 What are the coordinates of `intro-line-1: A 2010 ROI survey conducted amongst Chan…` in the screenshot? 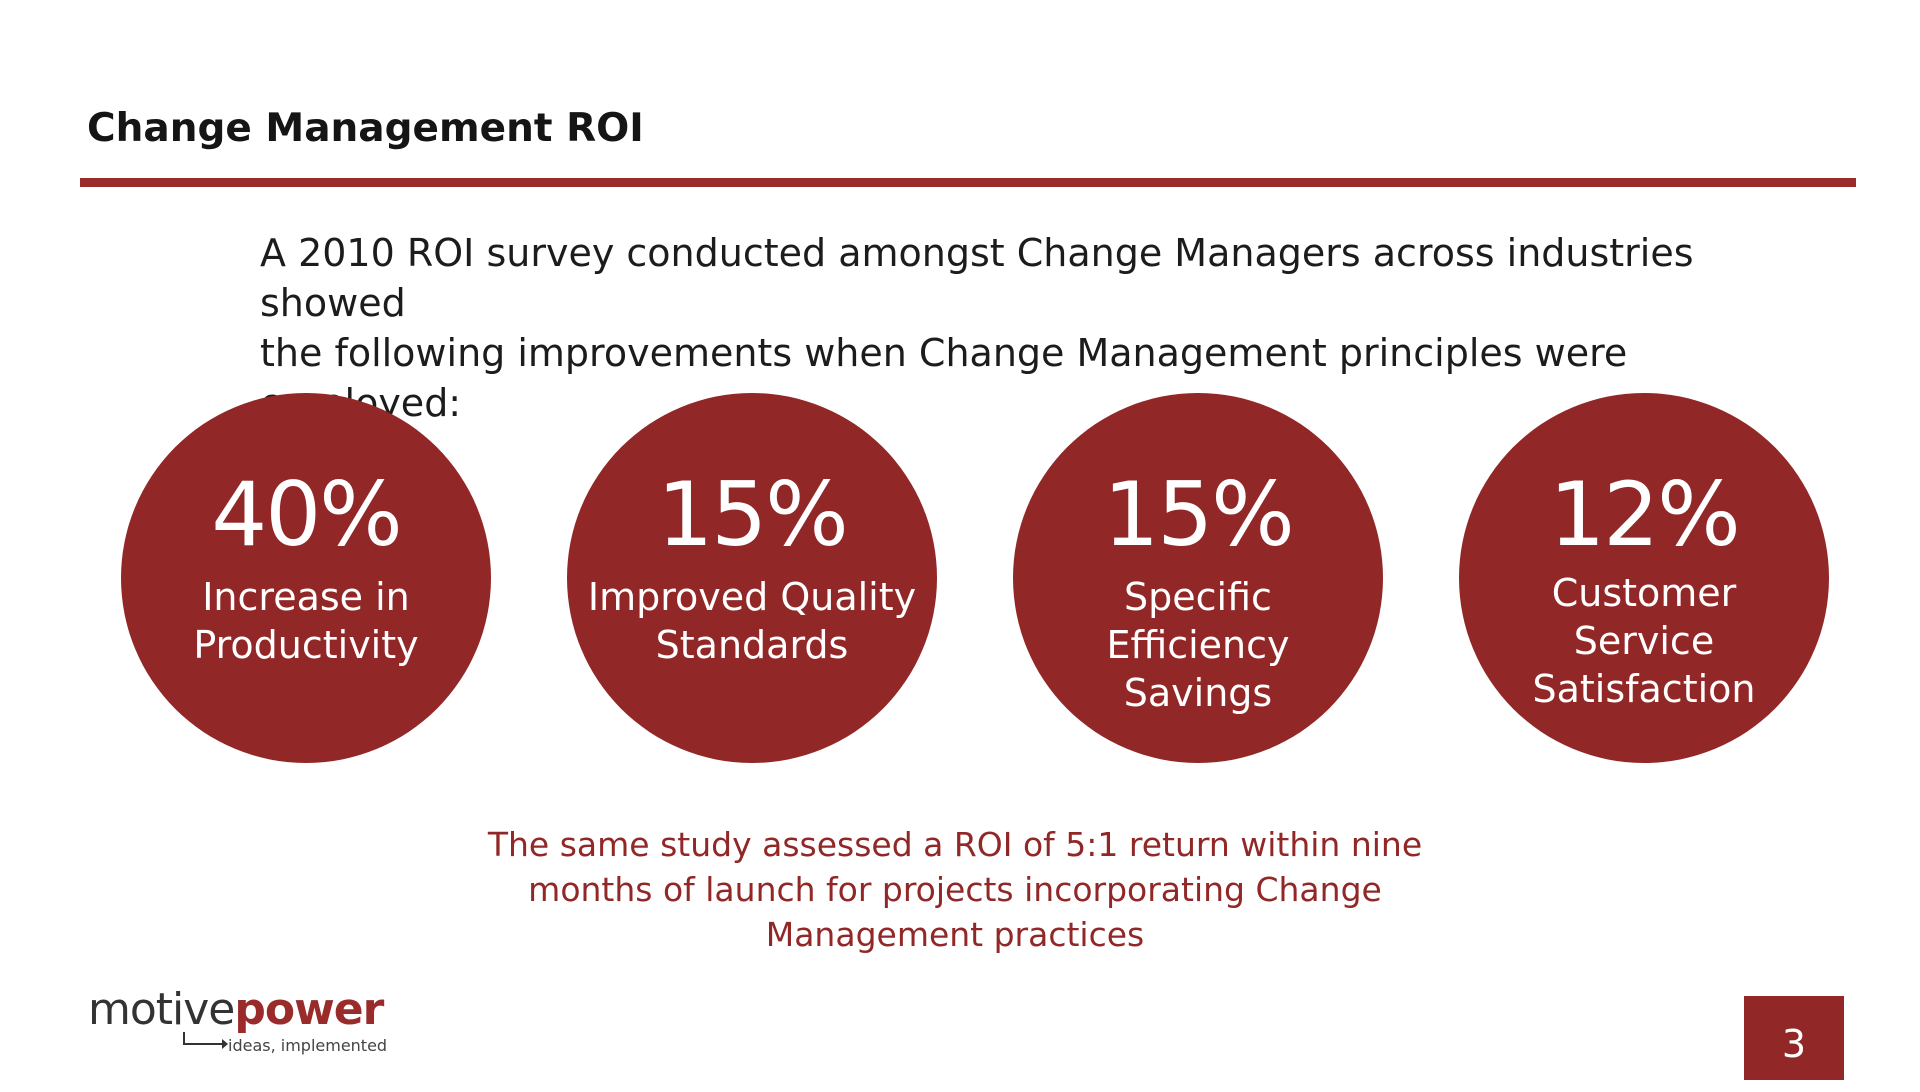 It's located at (977, 278).